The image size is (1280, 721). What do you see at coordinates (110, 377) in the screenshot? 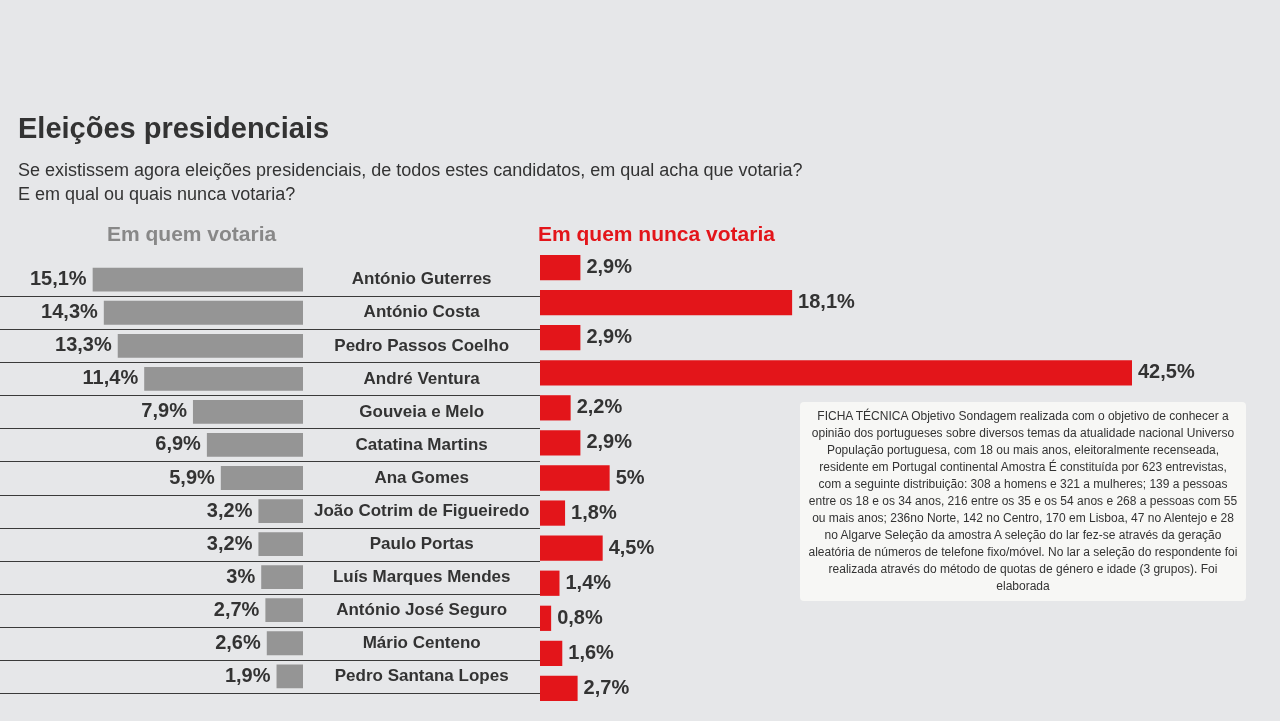
I see `data-label: 11,4%` at bounding box center [110, 377].